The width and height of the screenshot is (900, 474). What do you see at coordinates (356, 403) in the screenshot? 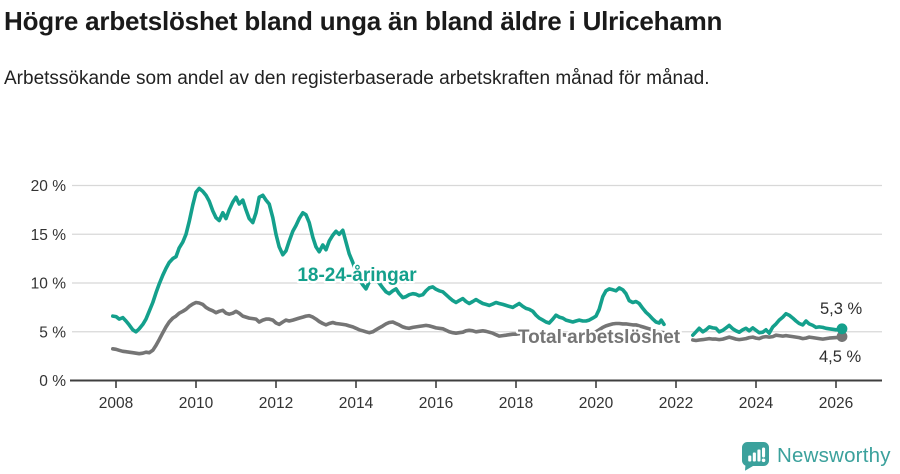
I see `x-axis-tick-label: 2014` at bounding box center [356, 403].